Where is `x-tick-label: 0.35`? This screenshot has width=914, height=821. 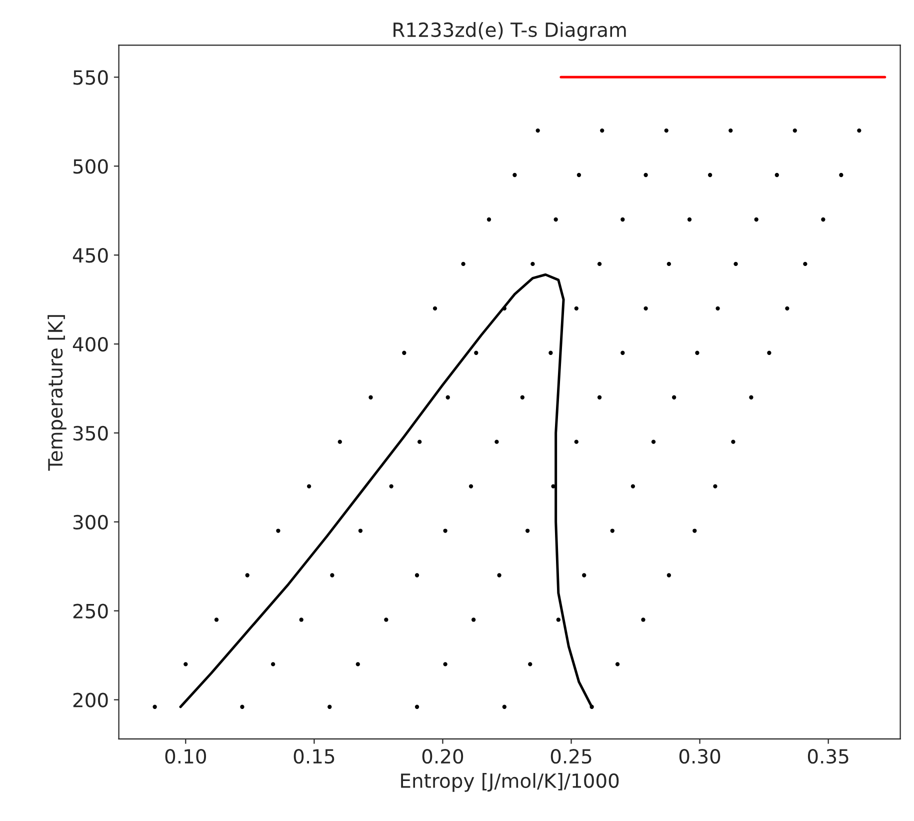 x-tick-label: 0.35 is located at coordinates (828, 756).